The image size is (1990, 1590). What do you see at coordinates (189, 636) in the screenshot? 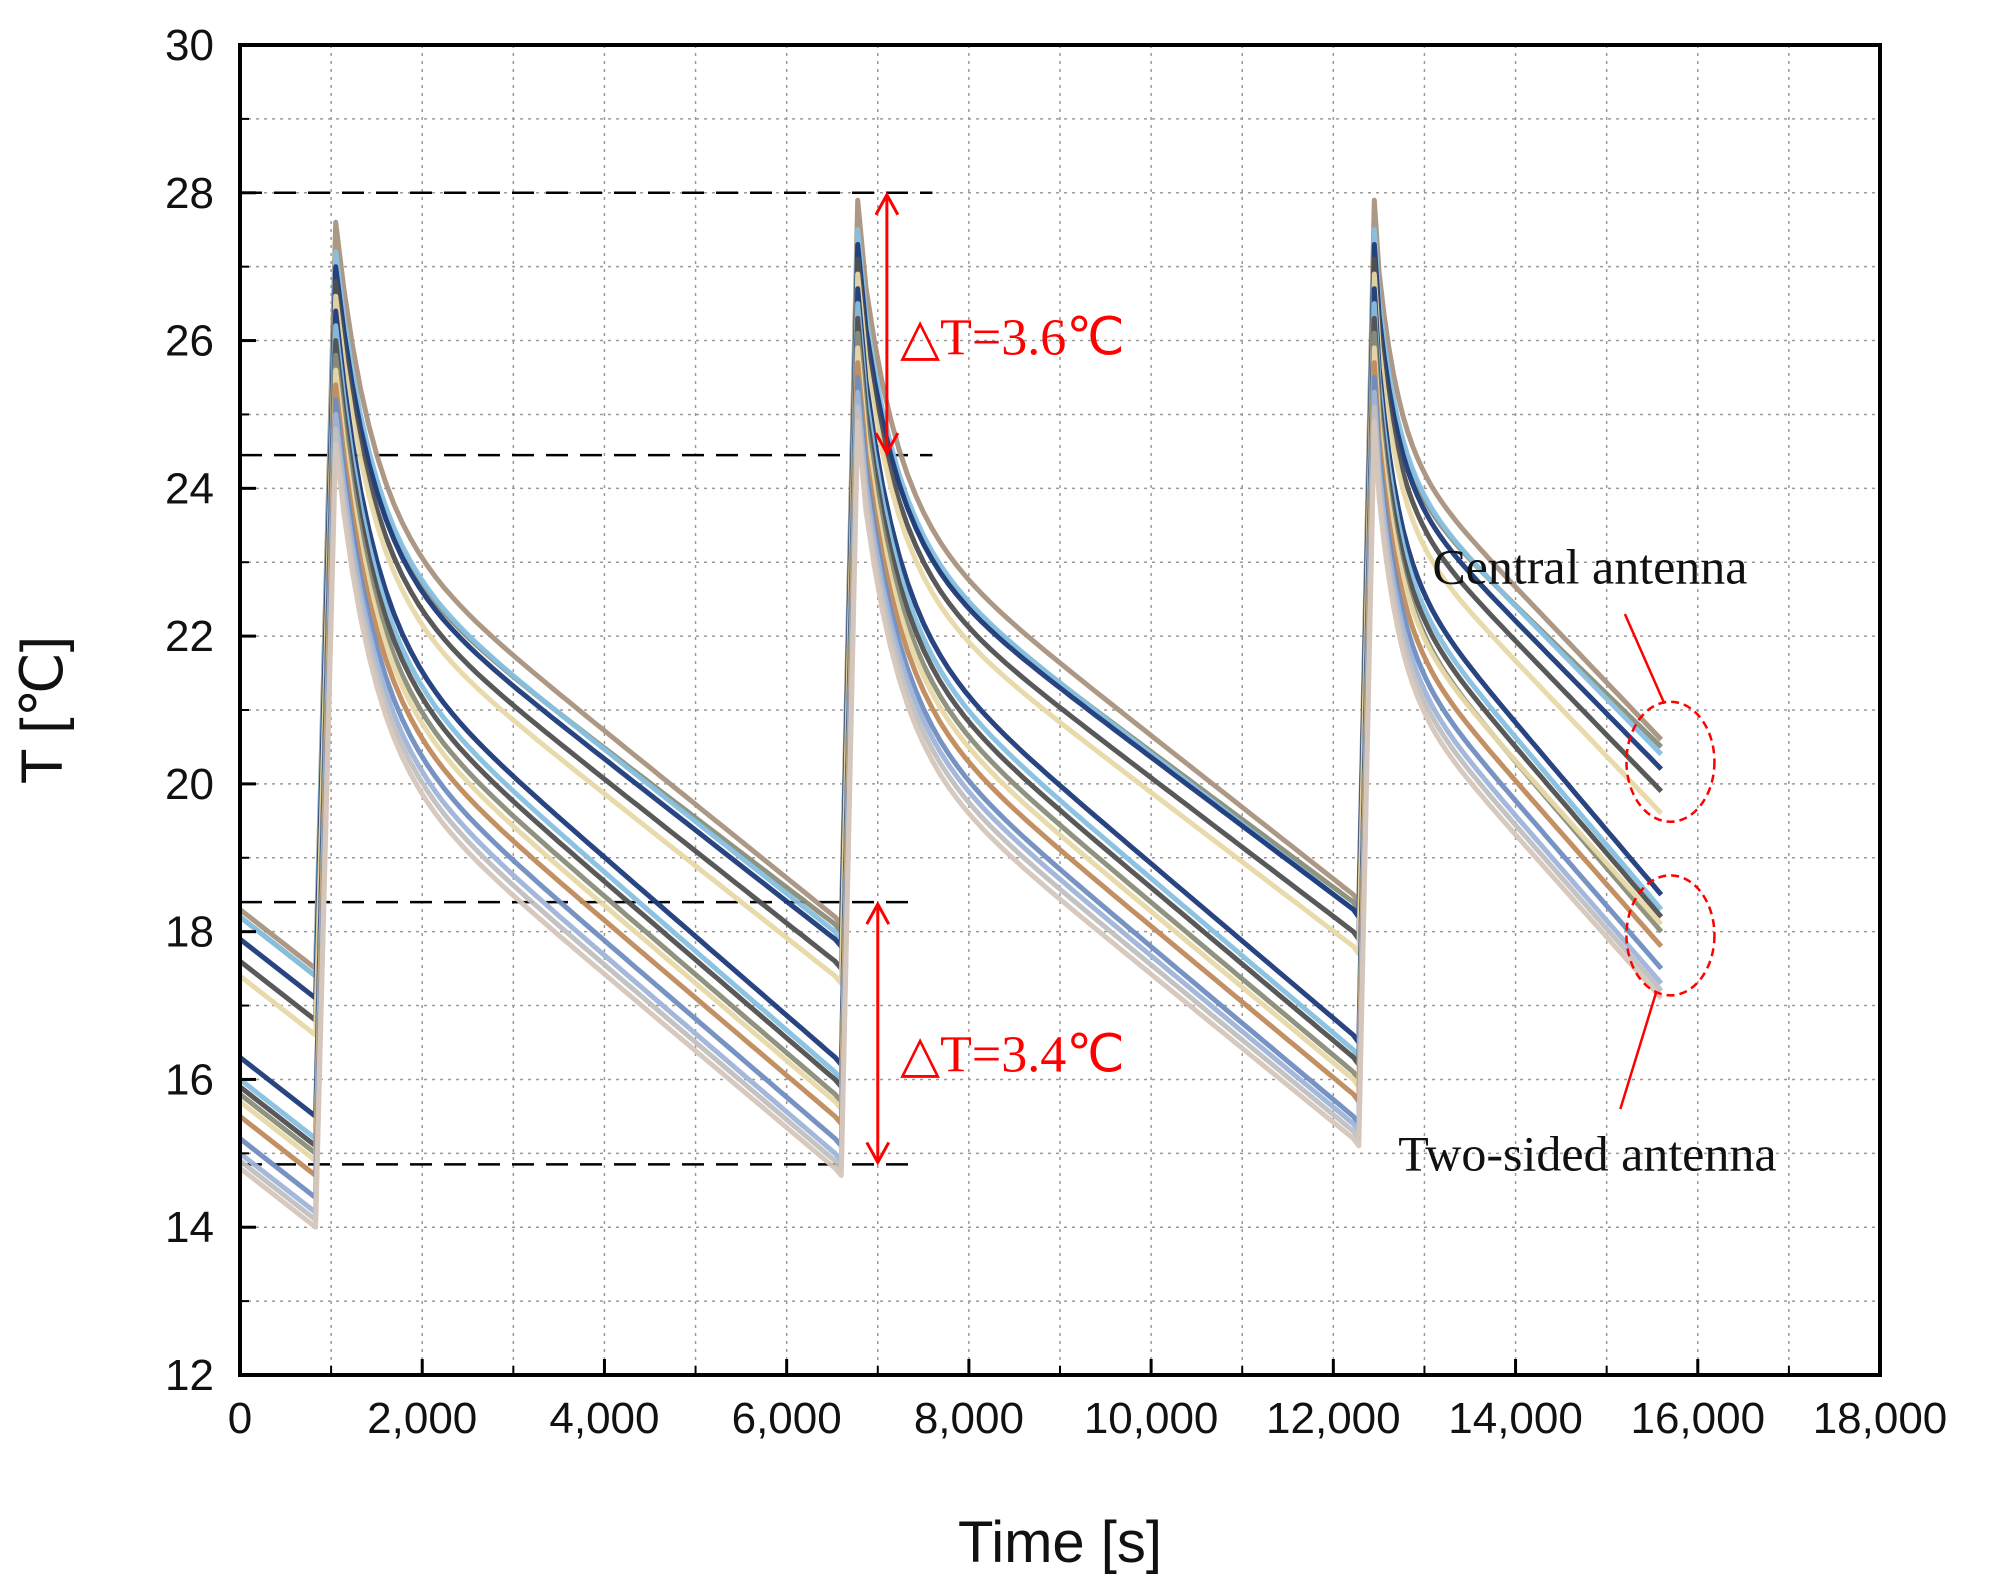
I see `y-tick-label: 22` at bounding box center [189, 636].